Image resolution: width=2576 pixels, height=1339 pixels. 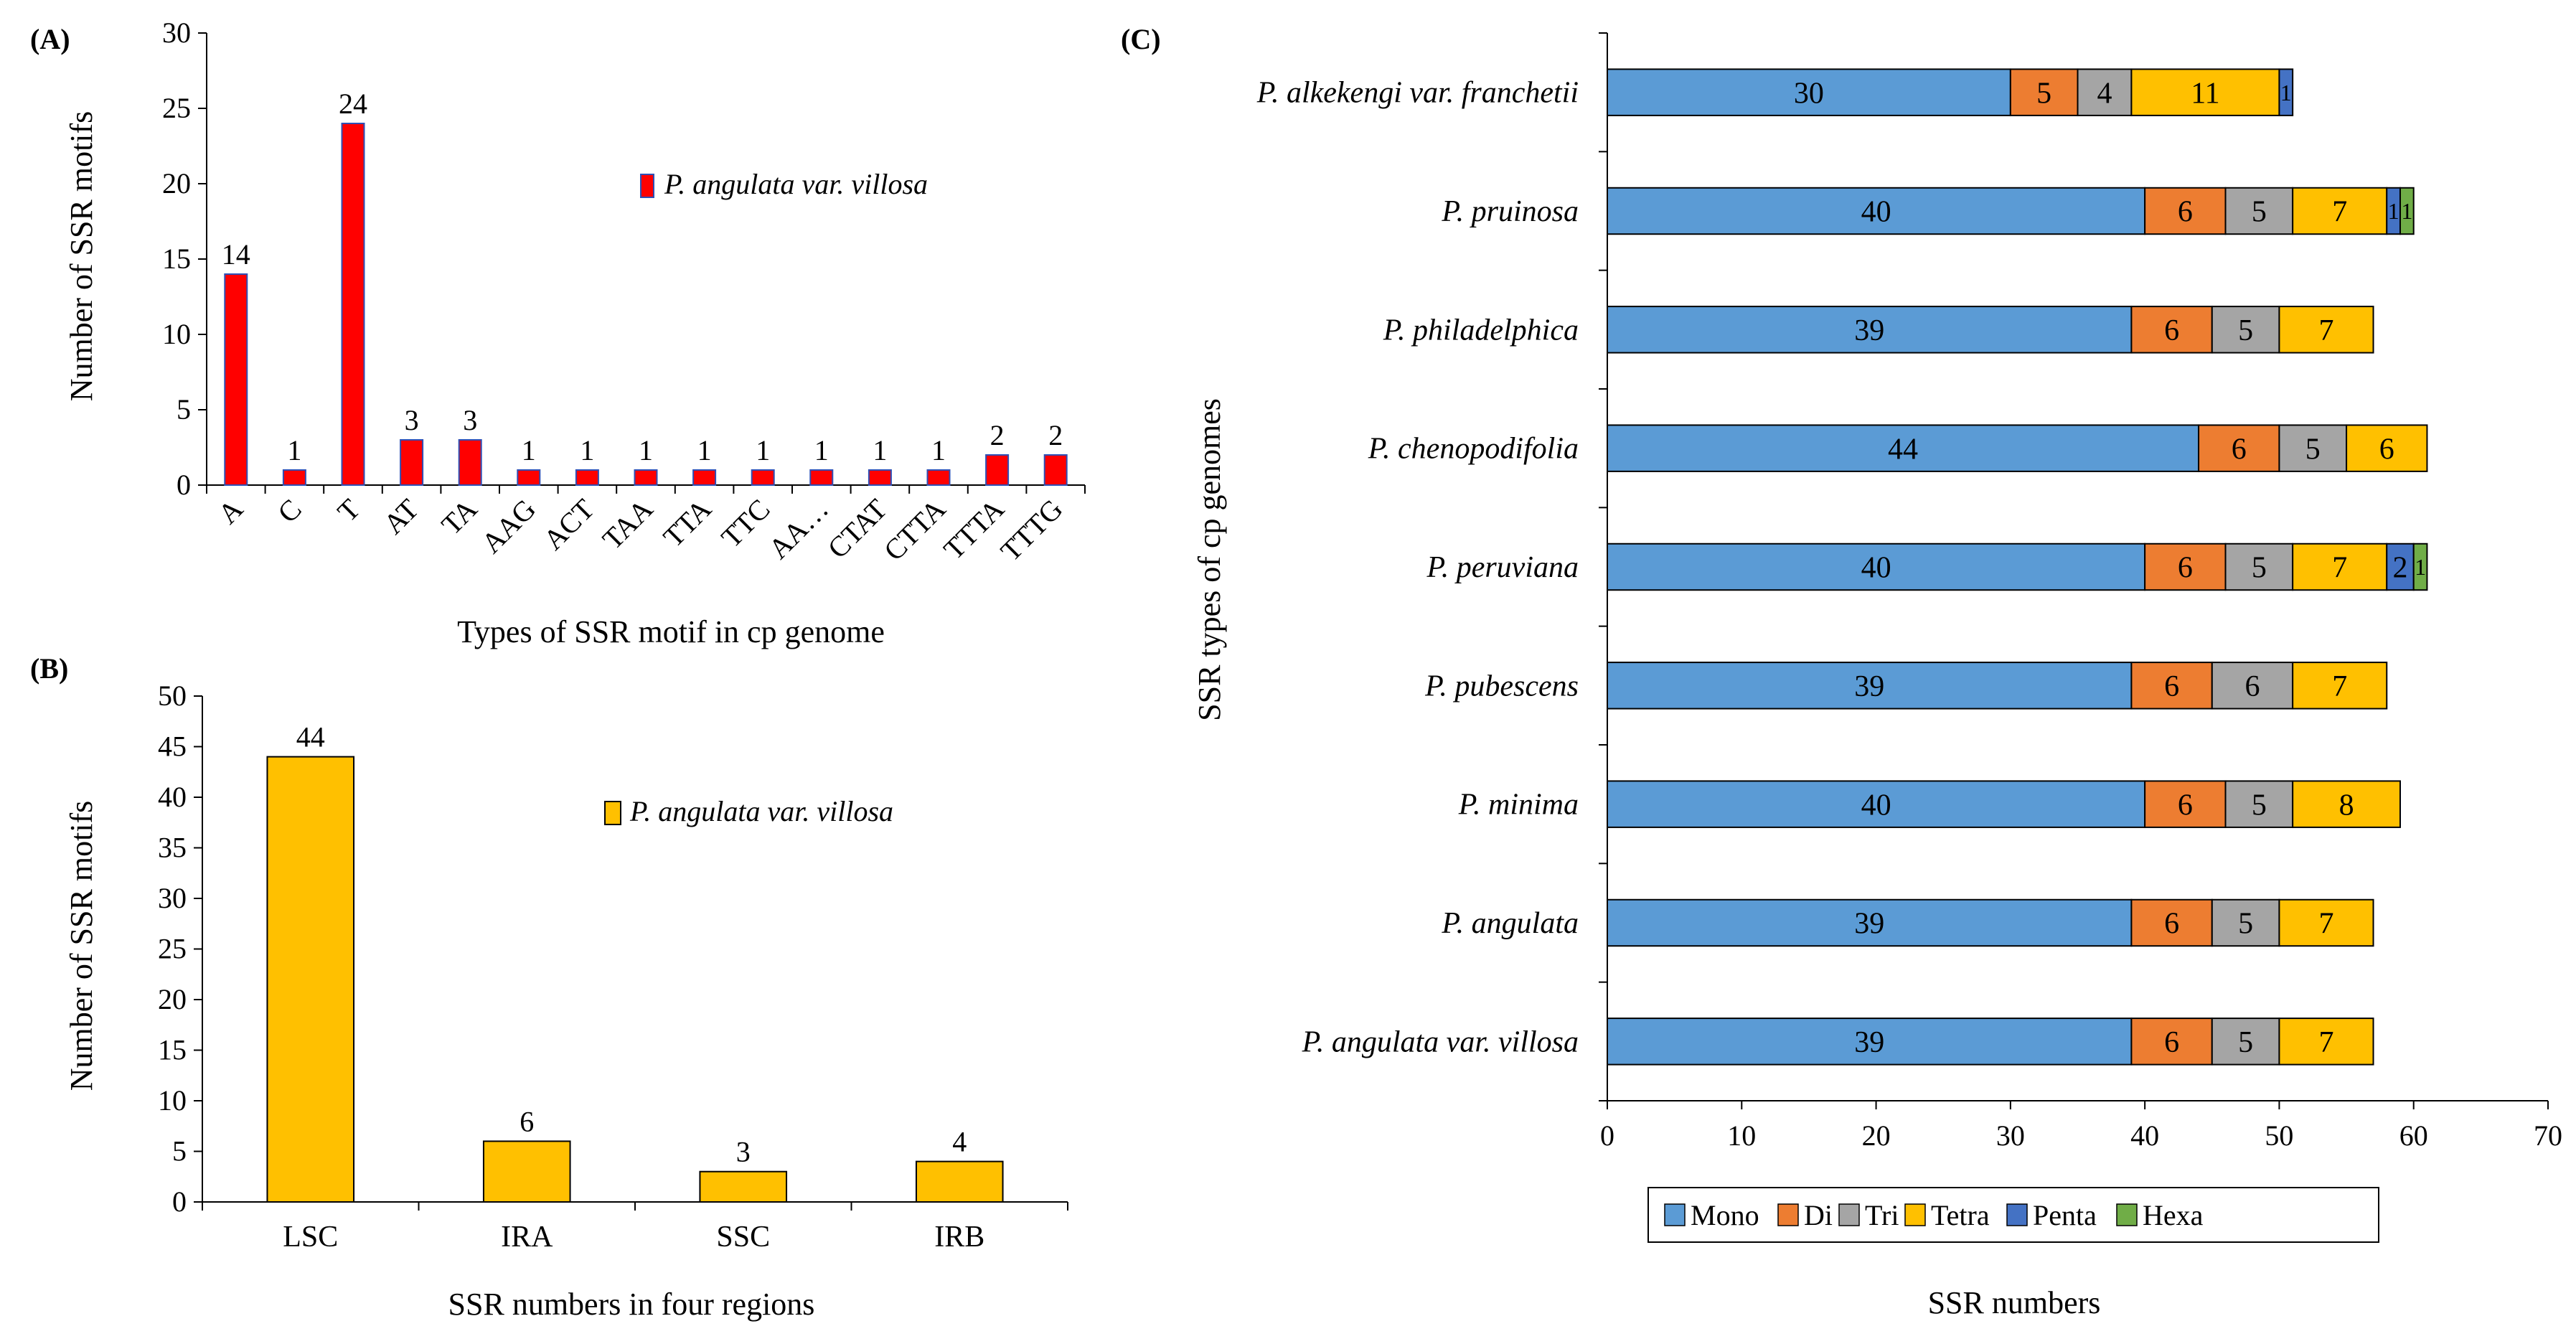 I want to click on panel-b-x-axis-title: SSR numbers in four regions, so click(x=631, y=1304).